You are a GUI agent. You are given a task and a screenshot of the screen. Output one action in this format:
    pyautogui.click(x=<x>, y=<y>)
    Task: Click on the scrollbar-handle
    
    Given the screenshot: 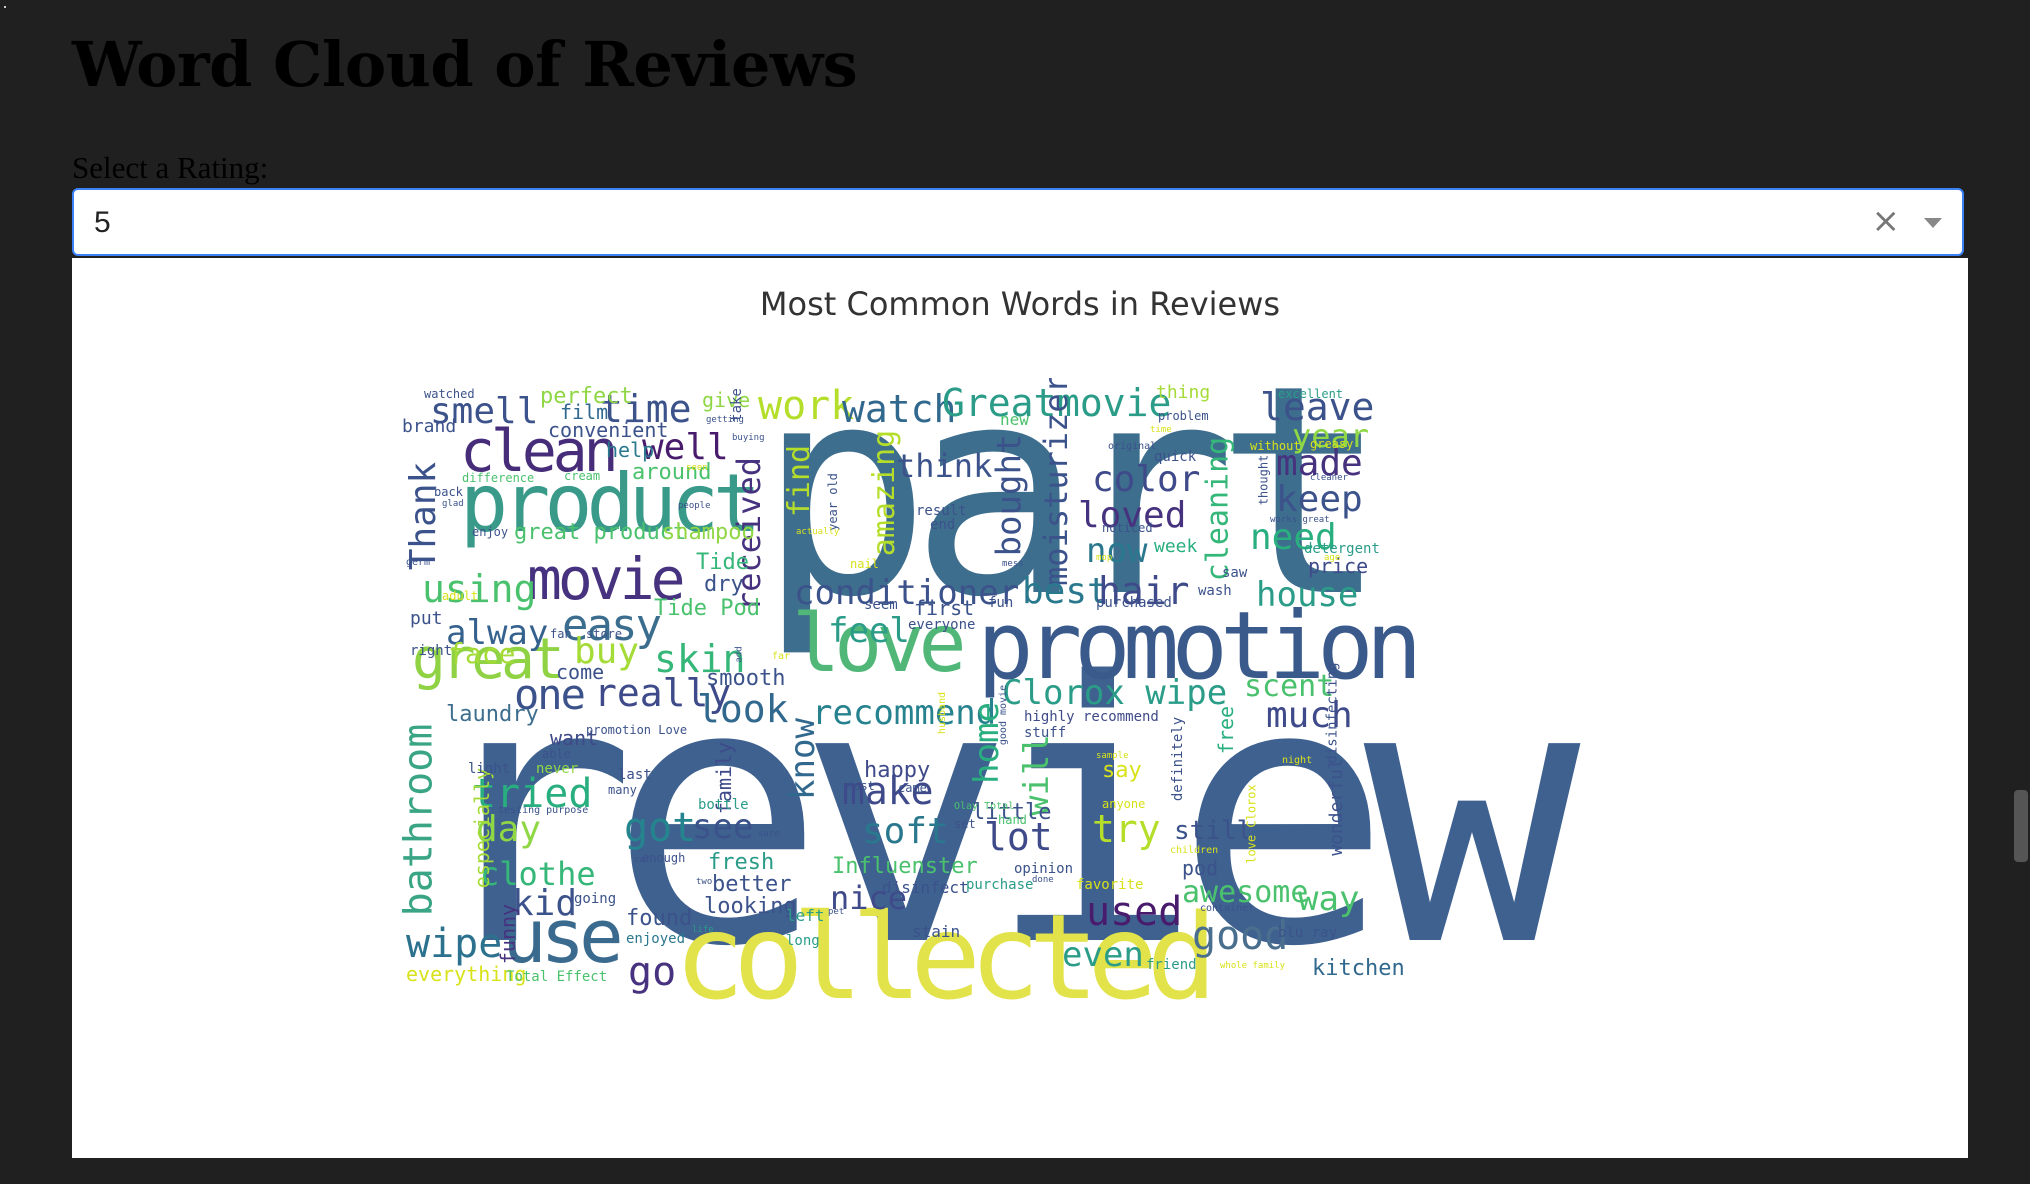 What is the action you would take?
    pyautogui.click(x=2021, y=826)
    